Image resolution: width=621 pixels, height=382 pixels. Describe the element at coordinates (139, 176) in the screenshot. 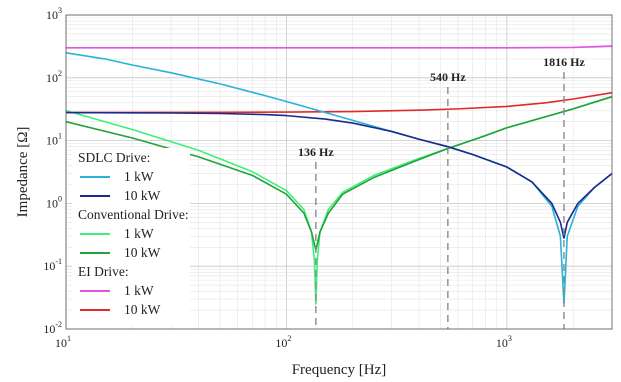

I see `legend-label-1-1: 1 kW` at that location.